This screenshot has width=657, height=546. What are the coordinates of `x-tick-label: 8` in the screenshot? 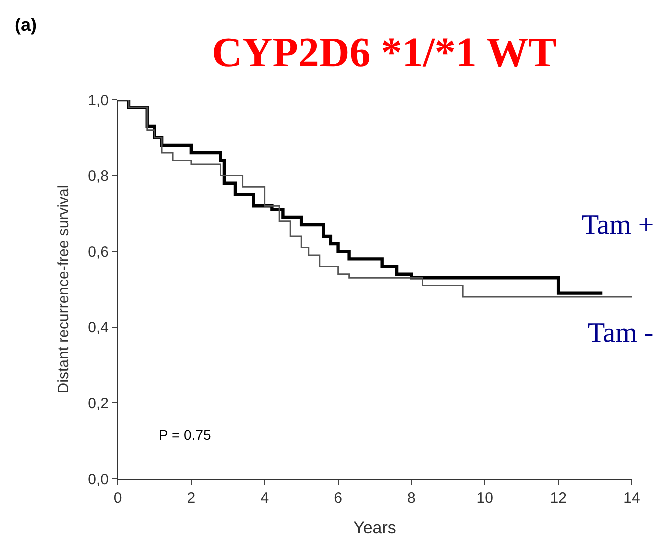 It's located at (412, 498).